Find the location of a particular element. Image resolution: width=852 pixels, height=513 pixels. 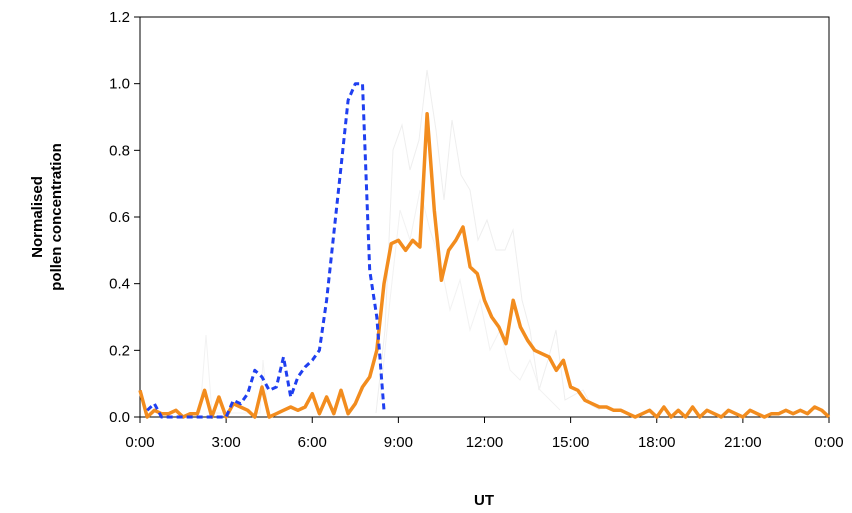

x-tick-label: 12:00 is located at coordinates (485, 442).